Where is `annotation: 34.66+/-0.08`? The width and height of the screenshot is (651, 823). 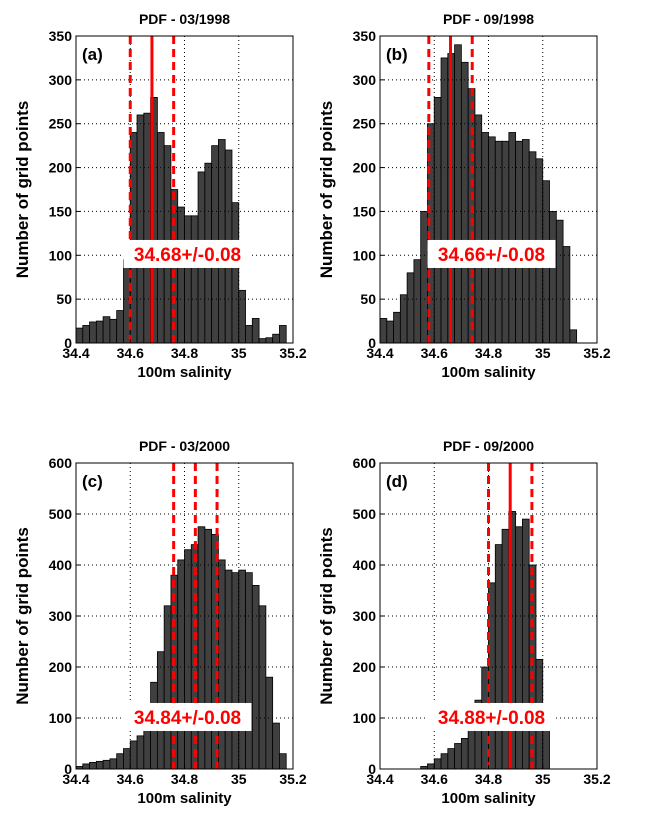
annotation: 34.66+/-0.08 is located at coordinates (491, 255).